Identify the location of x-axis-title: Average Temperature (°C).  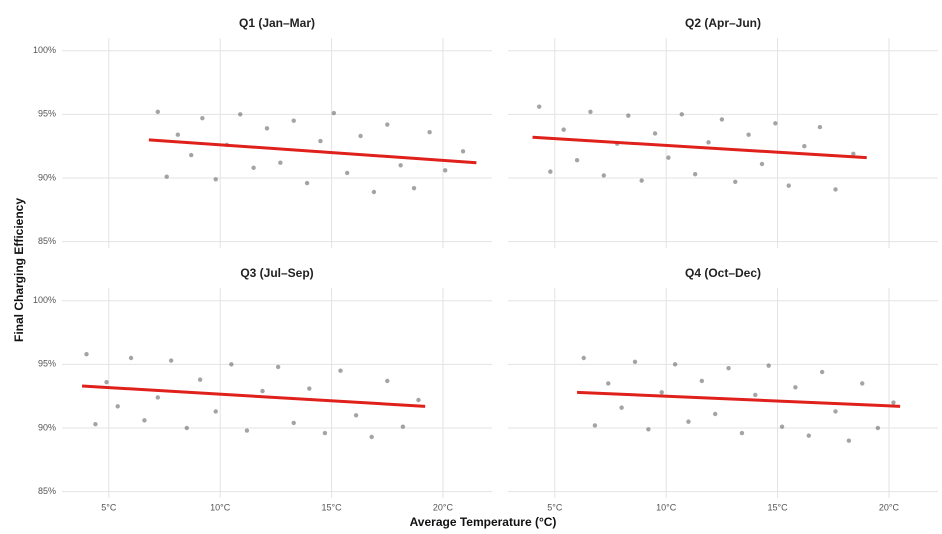
(483, 522).